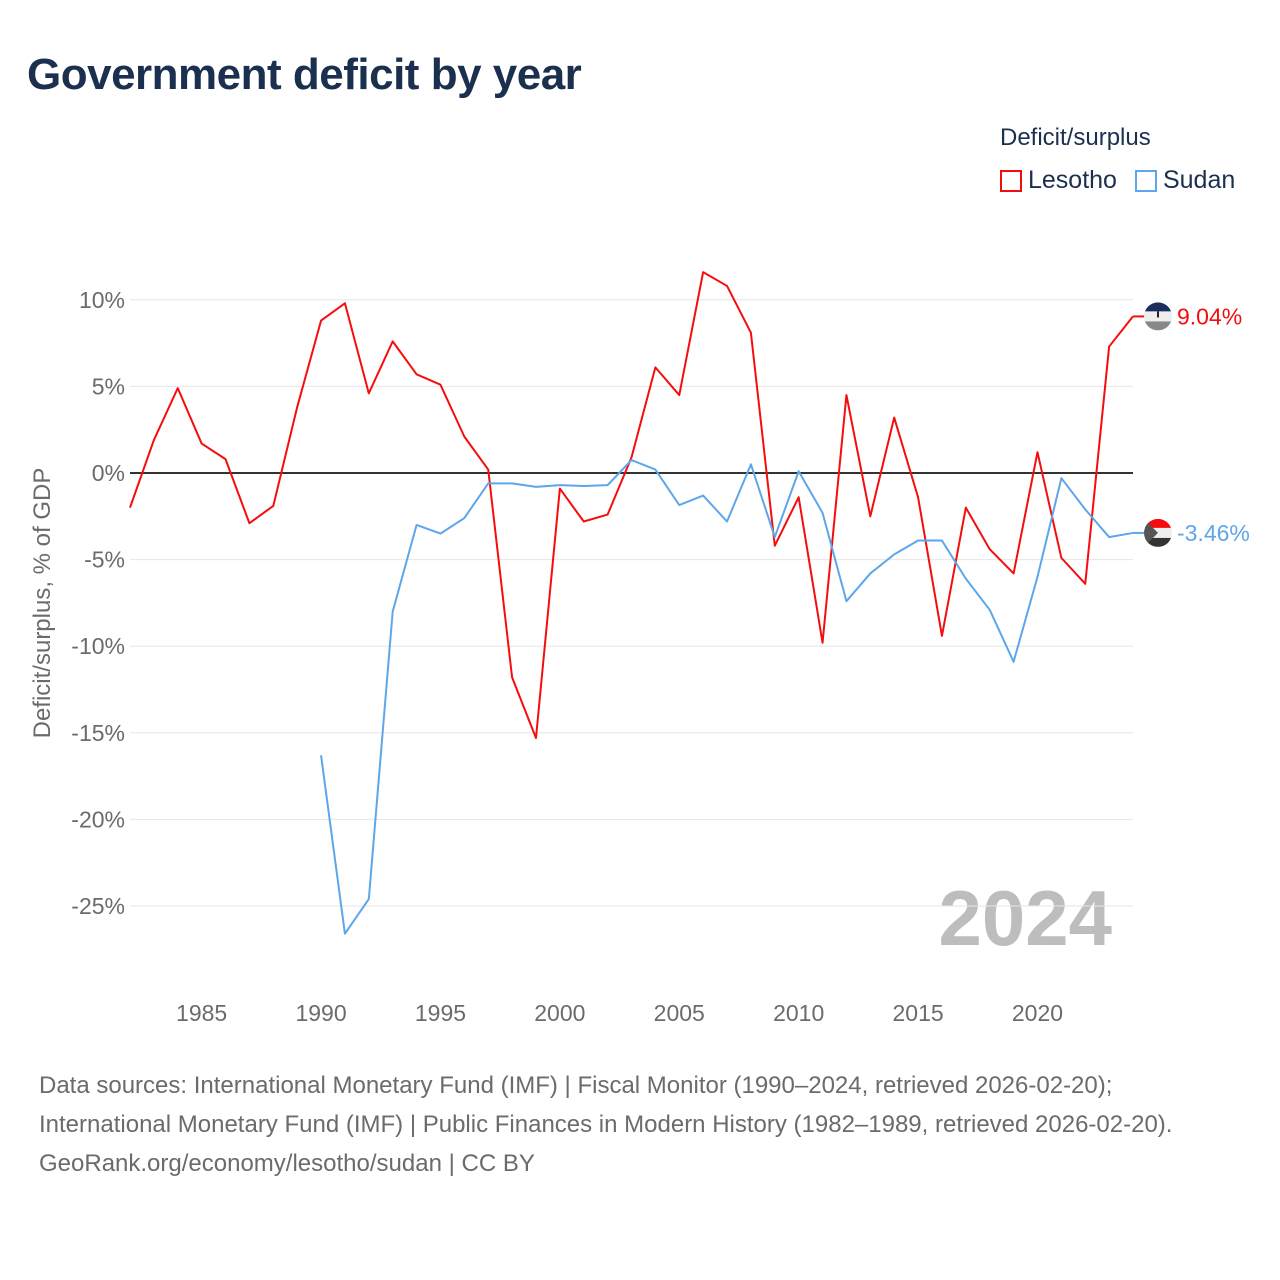 Image resolution: width=1280 pixels, height=1280 pixels. What do you see at coordinates (798, 1013) in the screenshot?
I see `x-tick-label: 2010` at bounding box center [798, 1013].